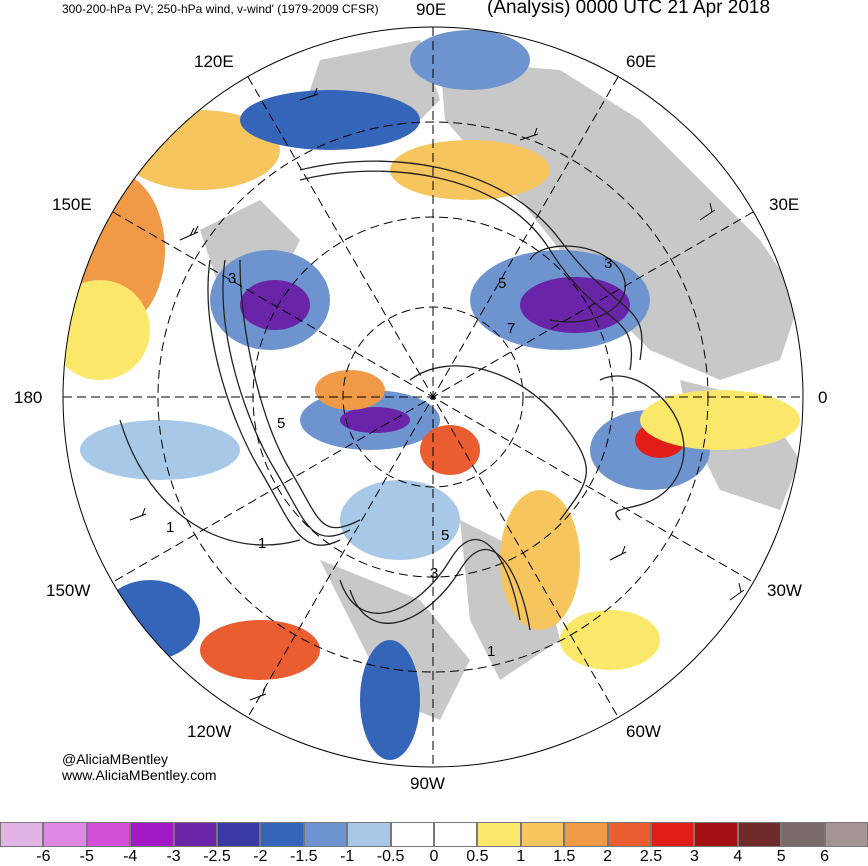 This screenshot has height=866, width=868. I want to click on contour-label: 7, so click(511, 328).